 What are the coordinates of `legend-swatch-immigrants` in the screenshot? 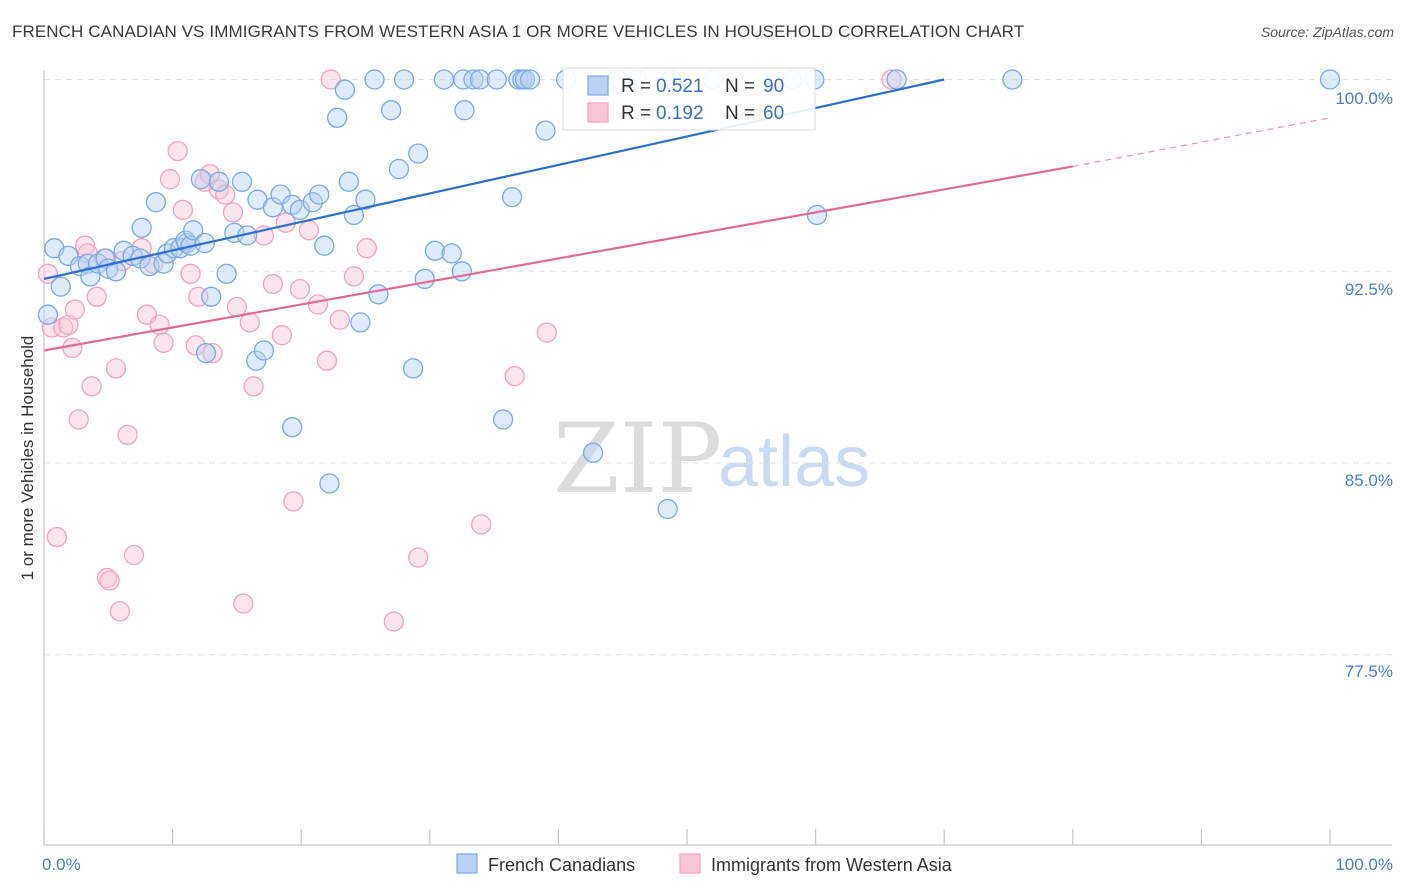 It's located at (690, 863).